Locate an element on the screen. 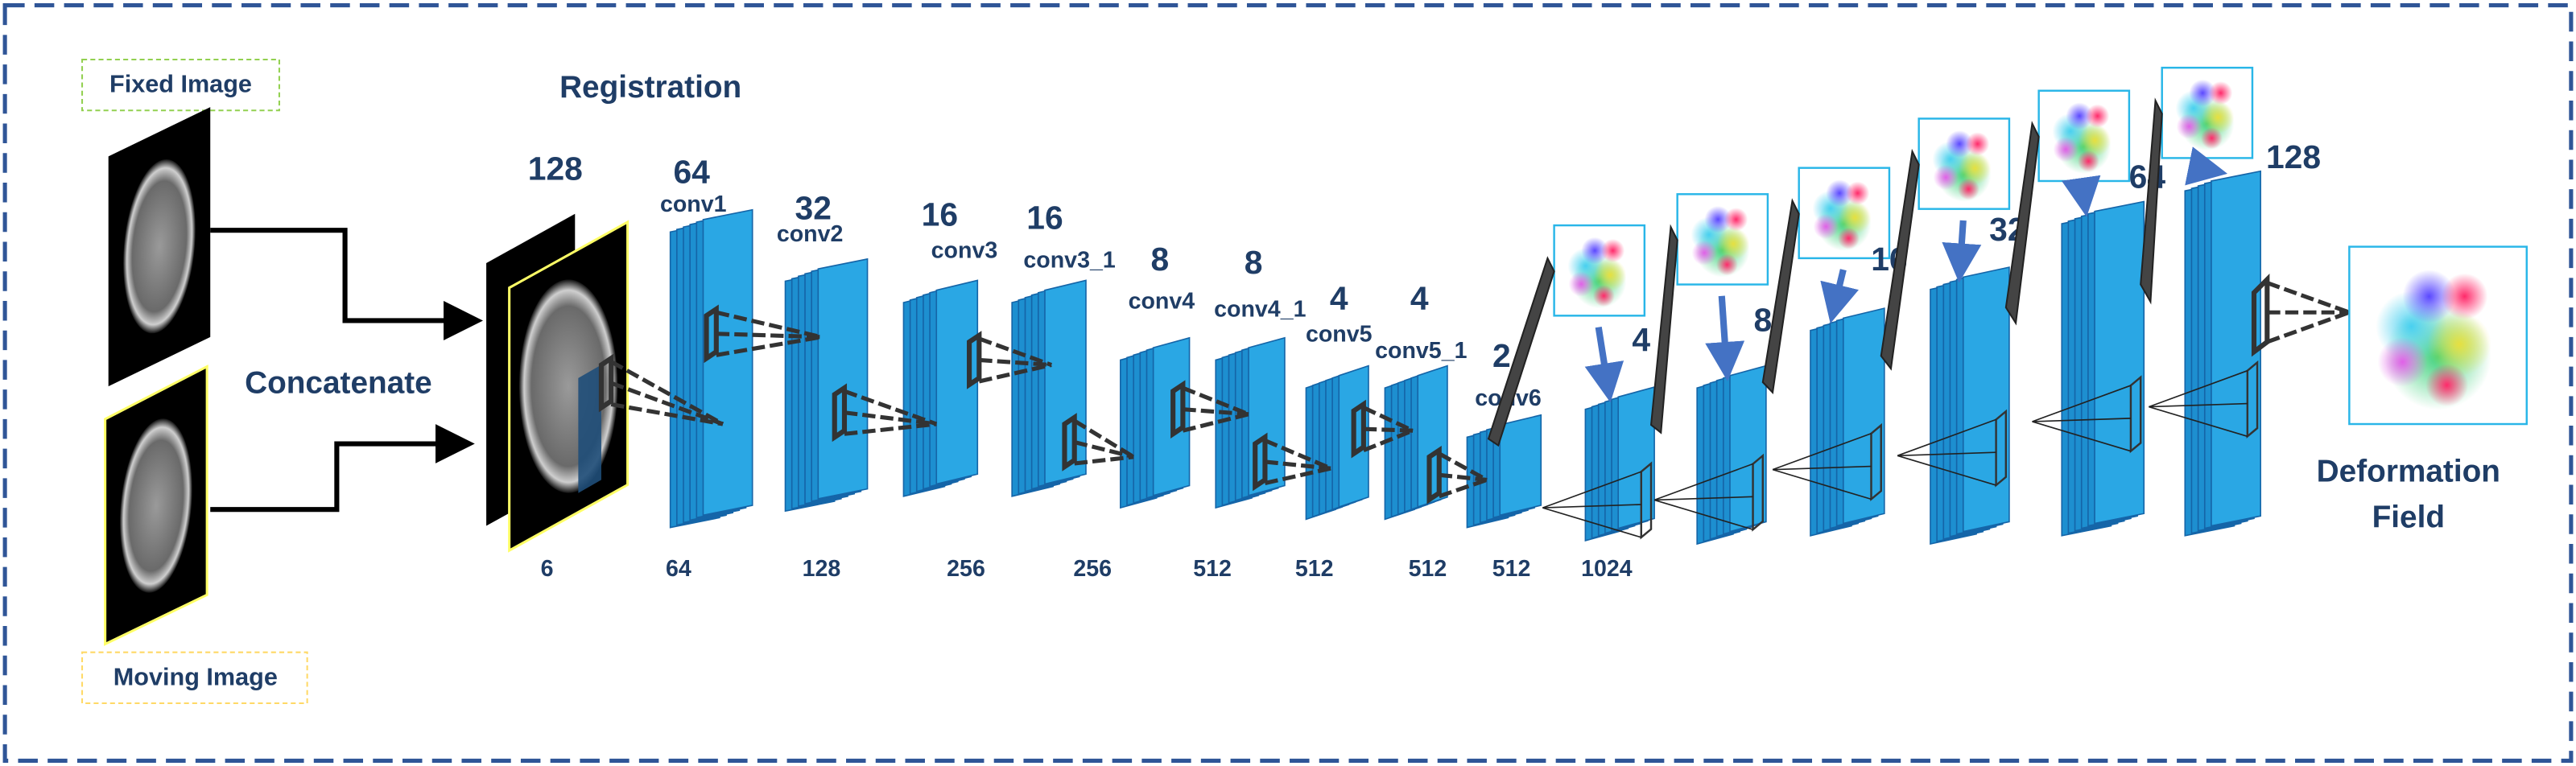  arrow is located at coordinates (342, 468).